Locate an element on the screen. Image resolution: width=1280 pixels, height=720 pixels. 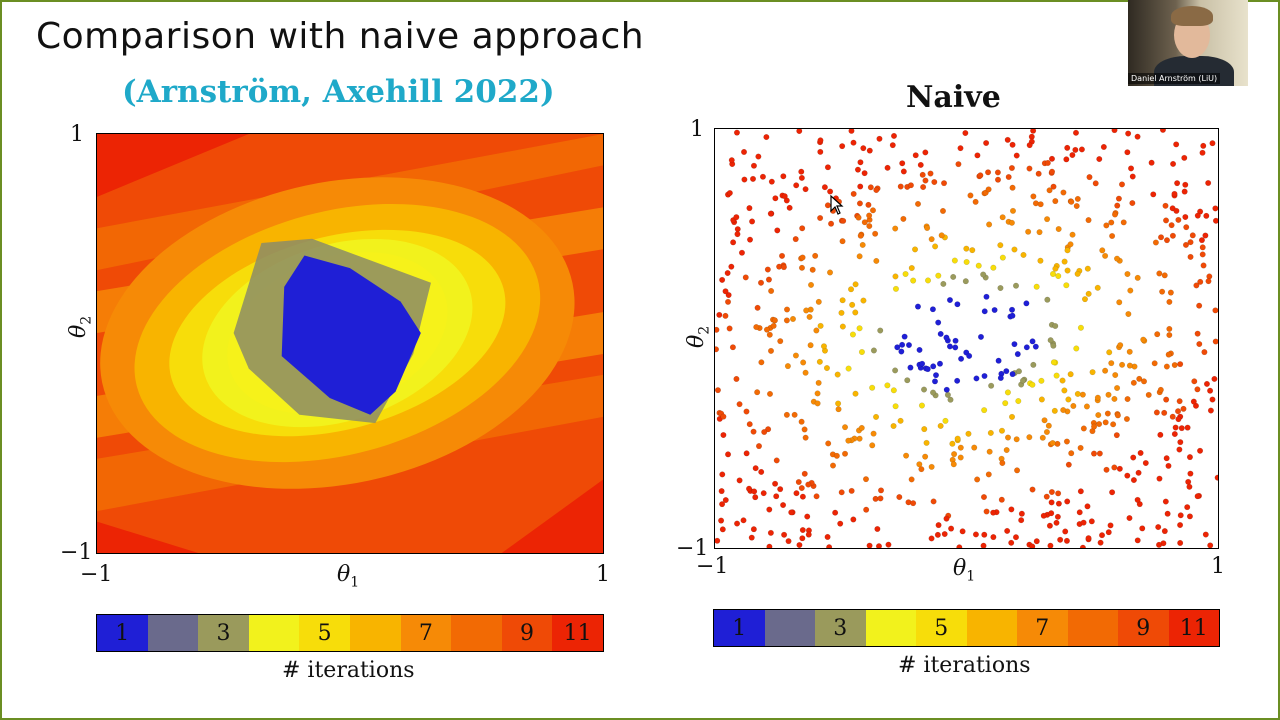
scatter-xtick-right: 1 is located at coordinates (1218, 566).